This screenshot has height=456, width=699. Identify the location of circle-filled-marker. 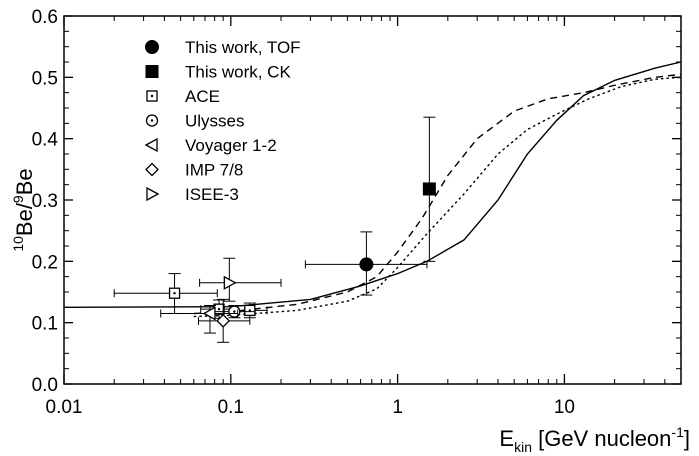
(366, 264).